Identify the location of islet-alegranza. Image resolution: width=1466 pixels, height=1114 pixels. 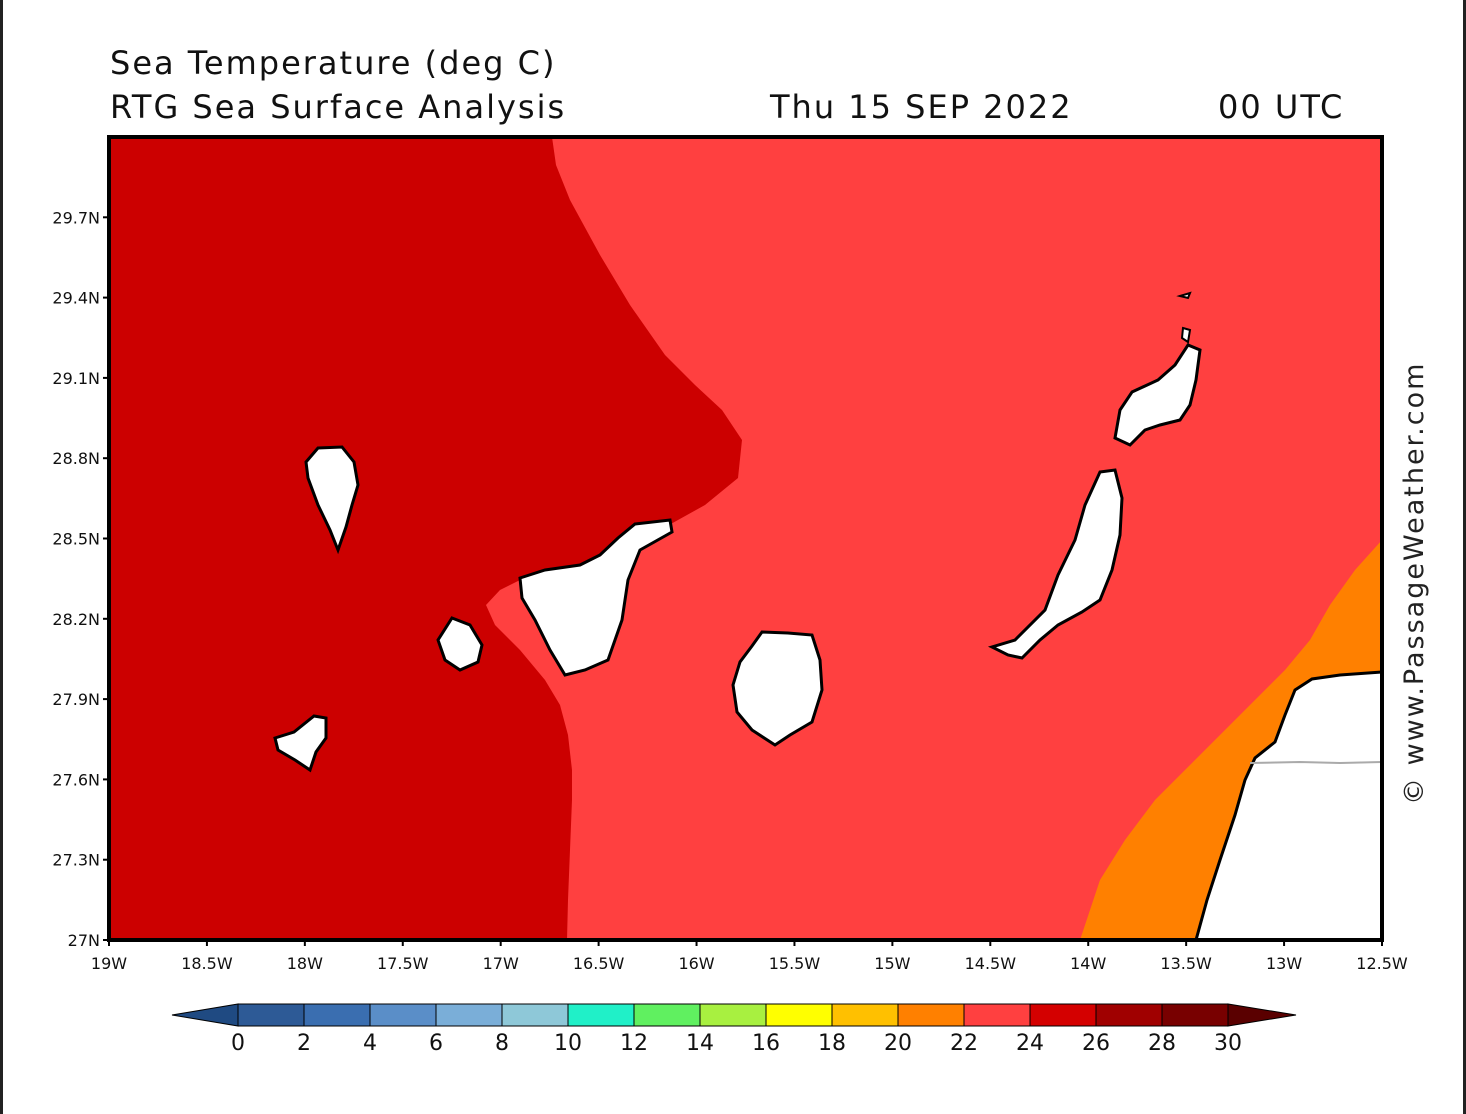
(1184, 295).